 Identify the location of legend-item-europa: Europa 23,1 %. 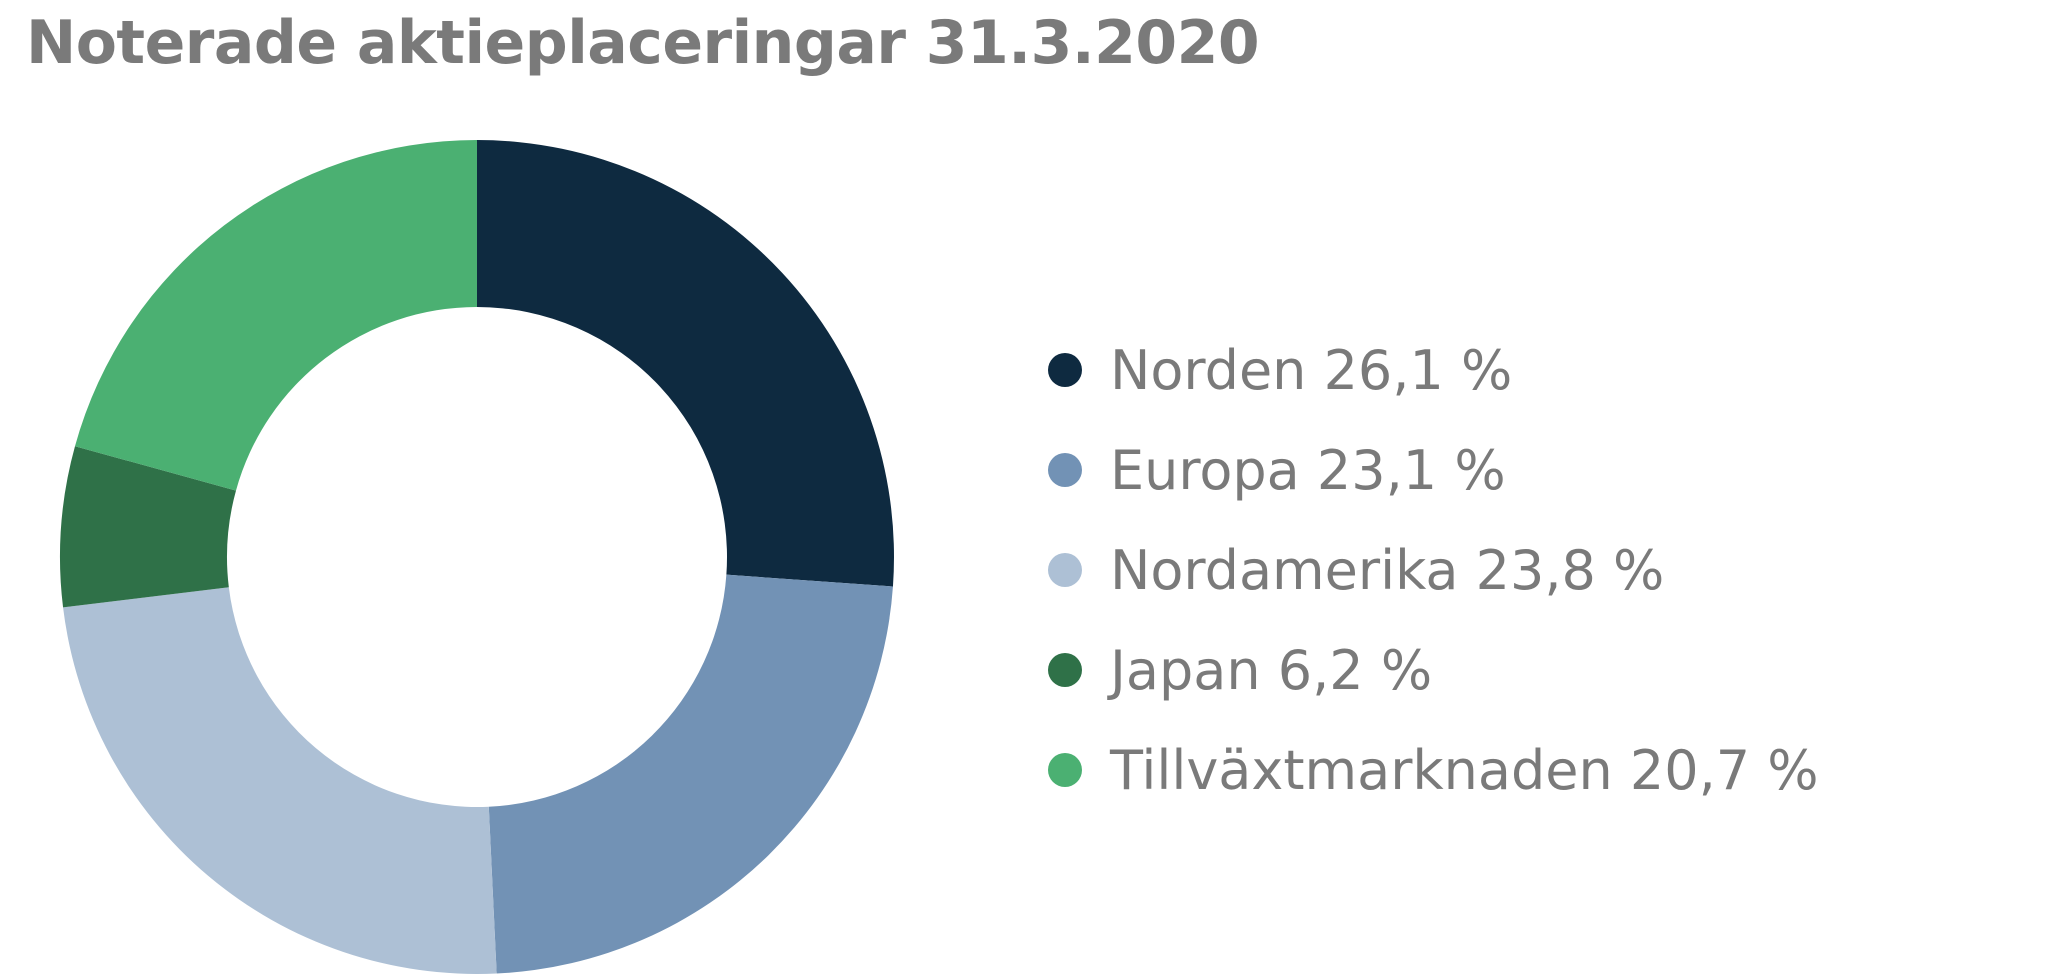
(1433, 470).